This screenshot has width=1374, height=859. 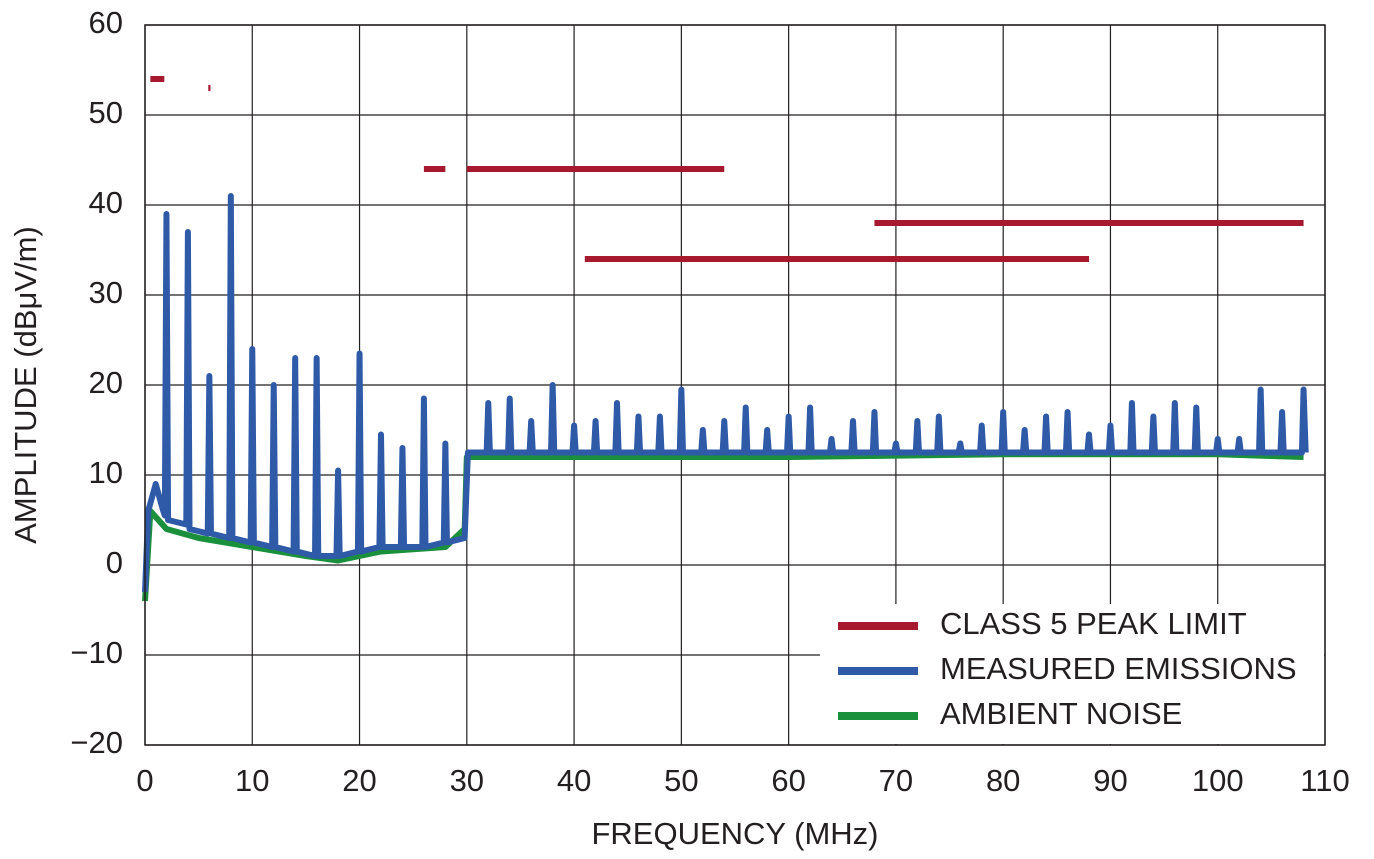 What do you see at coordinates (1061, 713) in the screenshot?
I see `legend-label: AMBIENT NOISE` at bounding box center [1061, 713].